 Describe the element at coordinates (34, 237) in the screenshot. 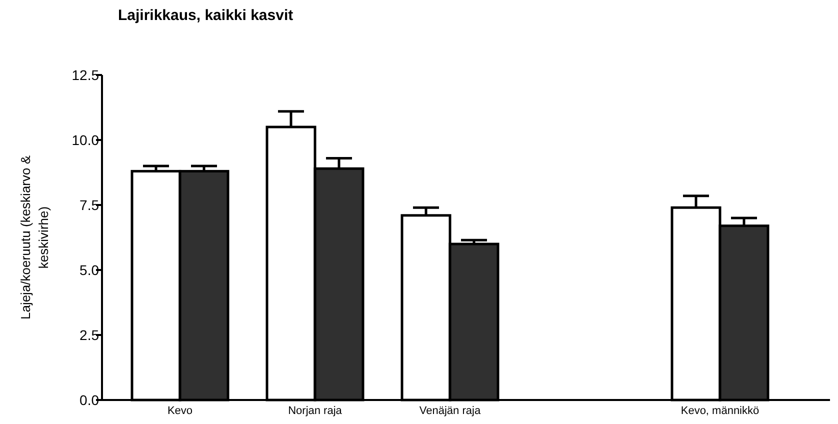

I see `y-axis-title: Lajeja/koeruutu (keskiarvo & keskivirhe)` at that location.